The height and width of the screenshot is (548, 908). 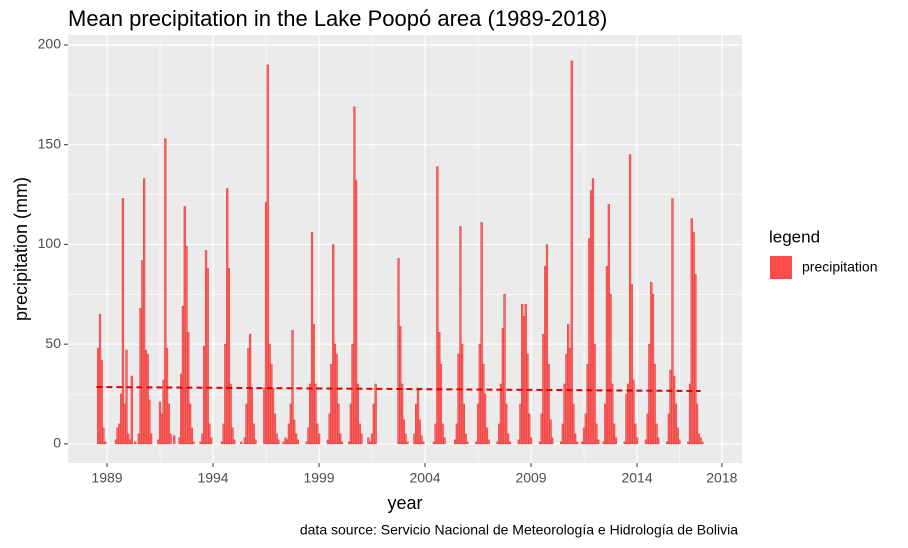 What do you see at coordinates (50, 44) in the screenshot?
I see `y-tick-label: 200` at bounding box center [50, 44].